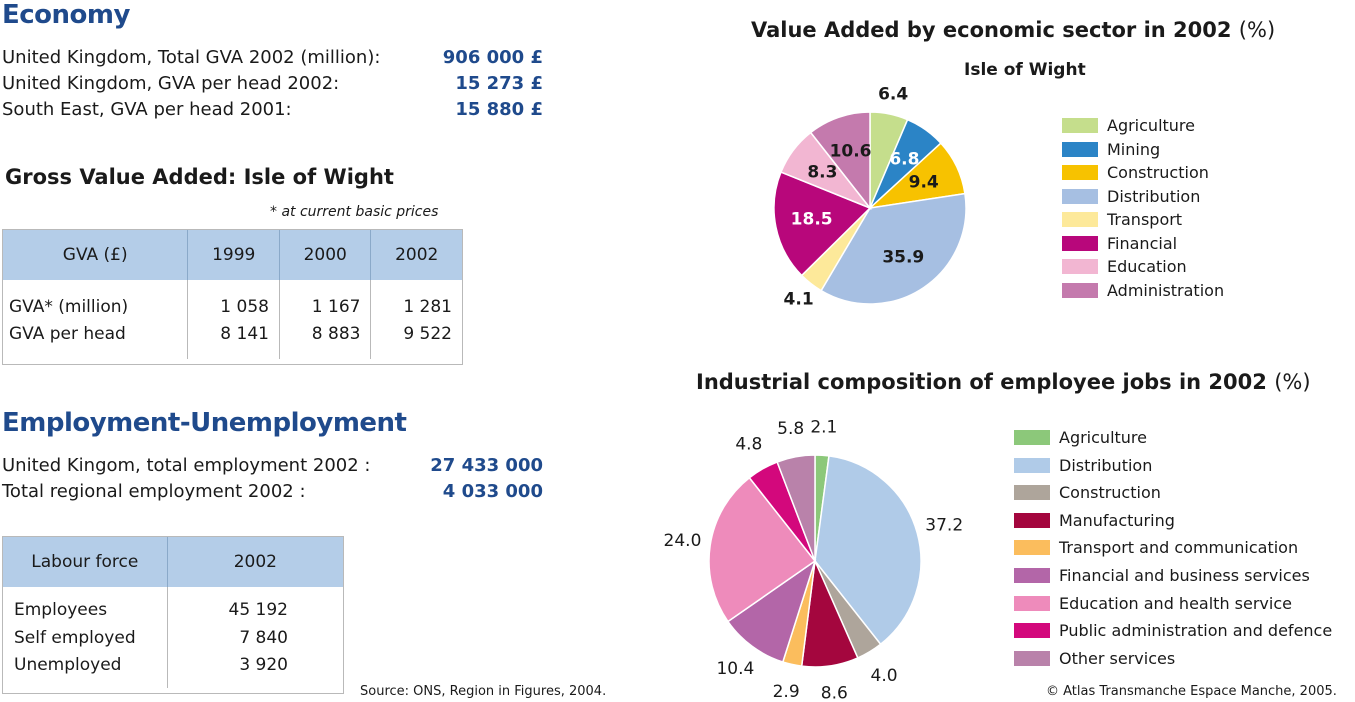  I want to click on legend-label: Other services, so click(1117, 658).